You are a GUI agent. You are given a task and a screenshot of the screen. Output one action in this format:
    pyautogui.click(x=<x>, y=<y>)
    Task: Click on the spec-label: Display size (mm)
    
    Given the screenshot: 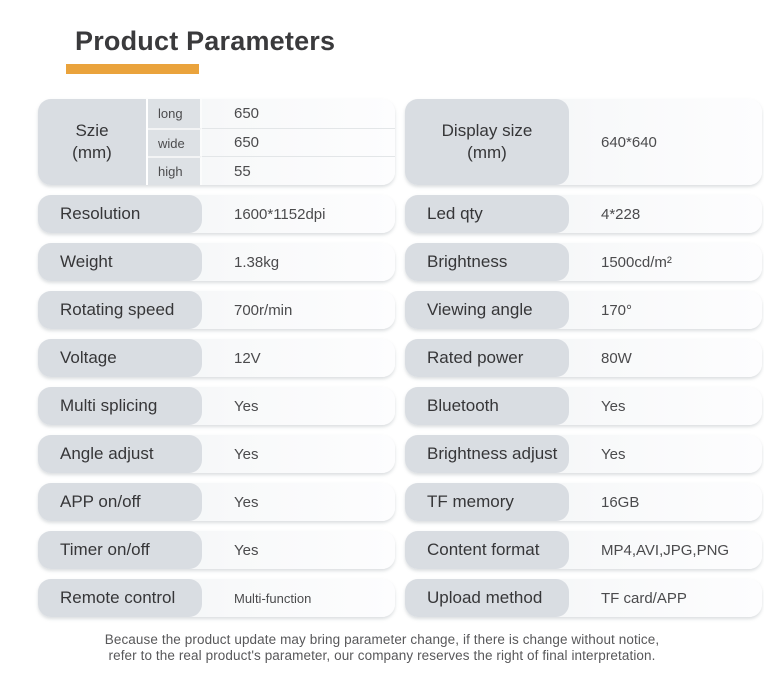 What is the action you would take?
    pyautogui.click(x=487, y=142)
    